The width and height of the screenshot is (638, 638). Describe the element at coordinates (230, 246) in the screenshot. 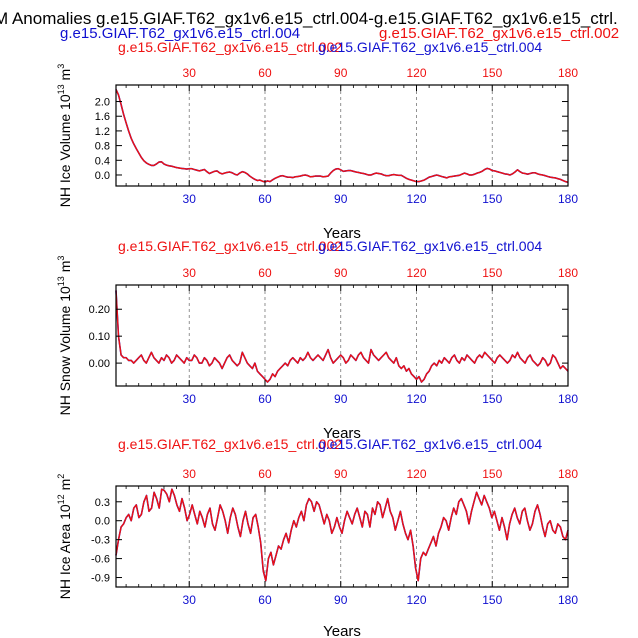

I see `panel2-header-red: g.e15.GIAF.T62_gx1v6.e15_ctrl.002` at that location.